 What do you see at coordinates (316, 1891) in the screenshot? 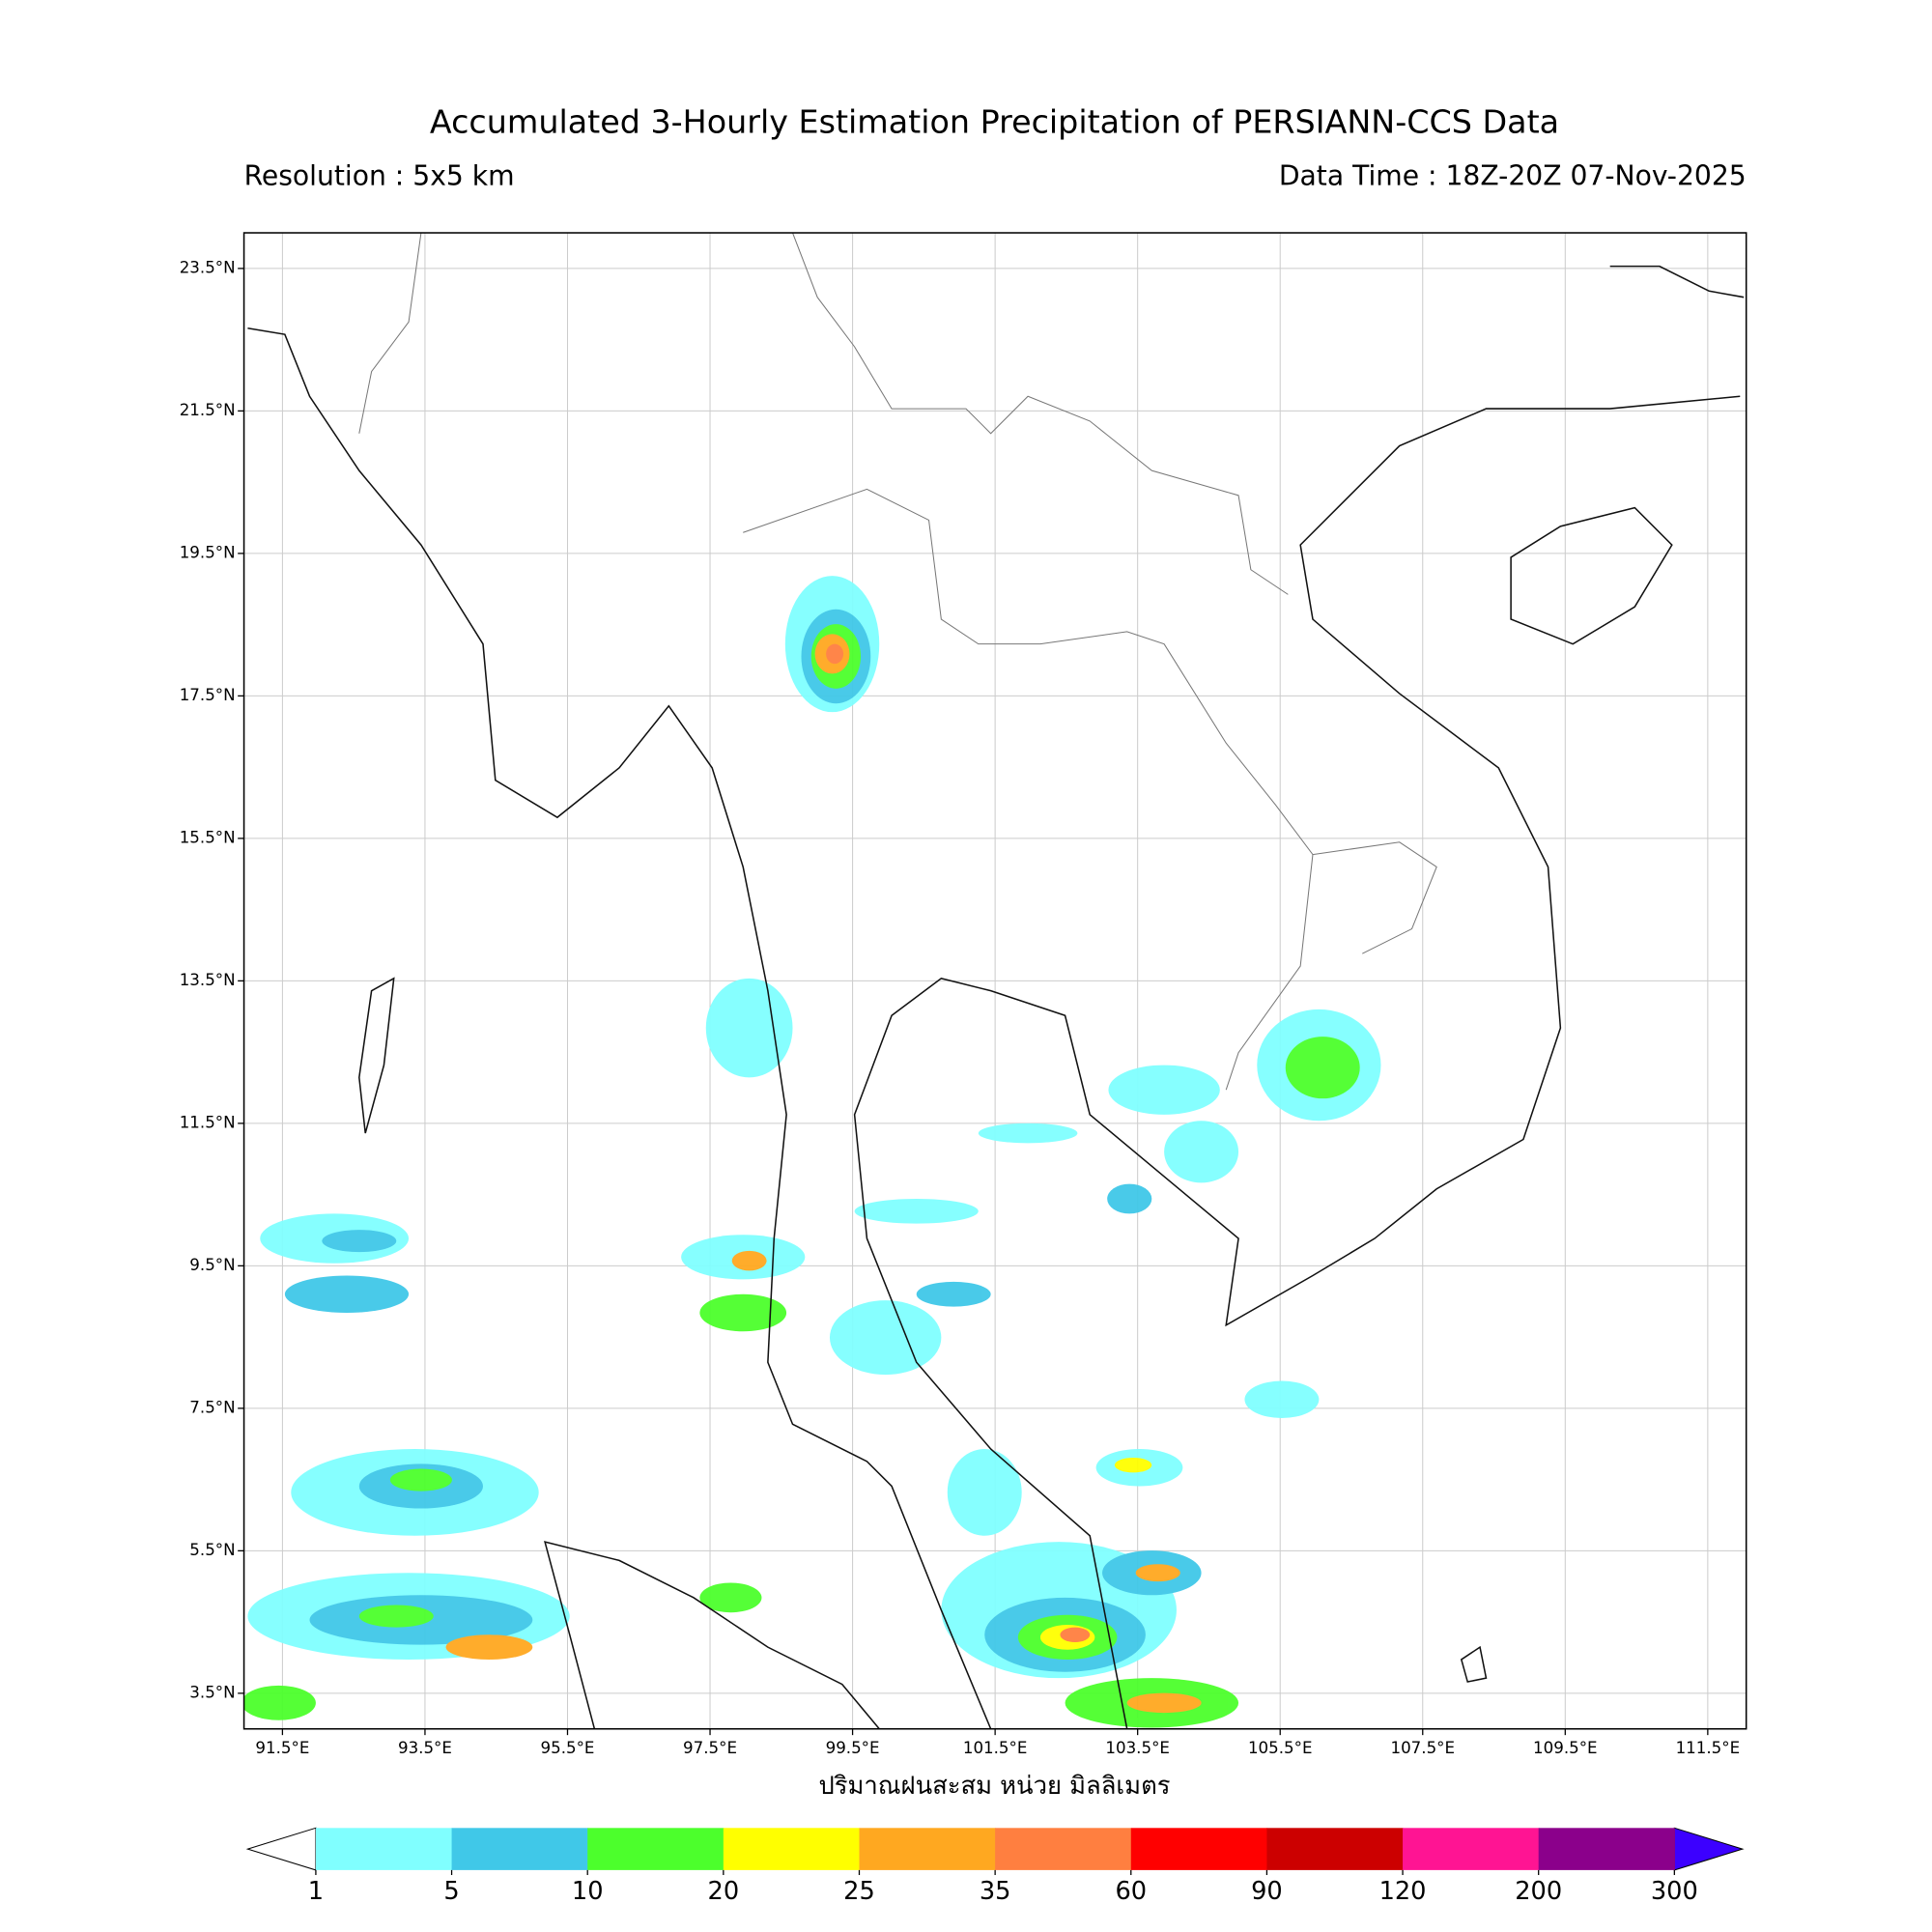
I see `colorbar-label: 1` at bounding box center [316, 1891].